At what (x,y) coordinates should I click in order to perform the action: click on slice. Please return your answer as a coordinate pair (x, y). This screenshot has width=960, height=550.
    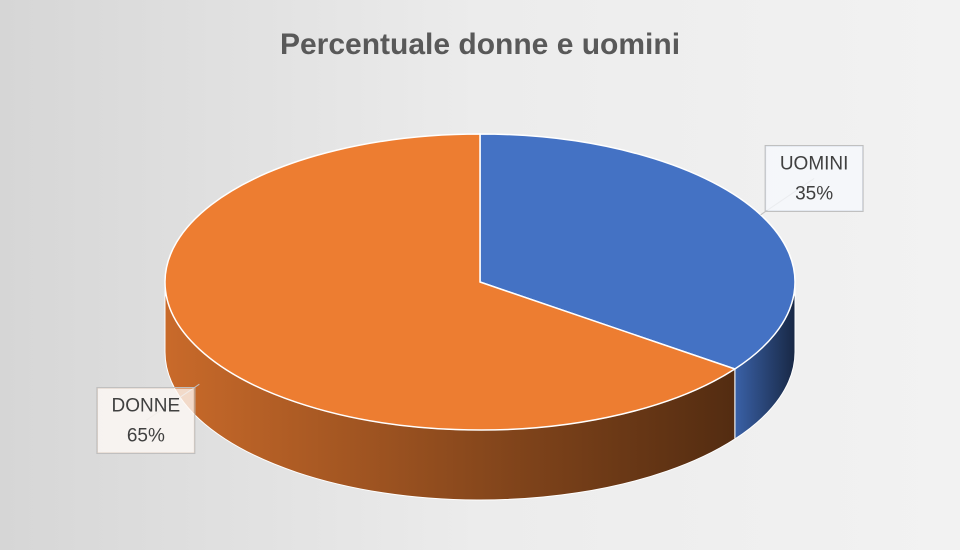
    Looking at the image, I should click on (637, 251).